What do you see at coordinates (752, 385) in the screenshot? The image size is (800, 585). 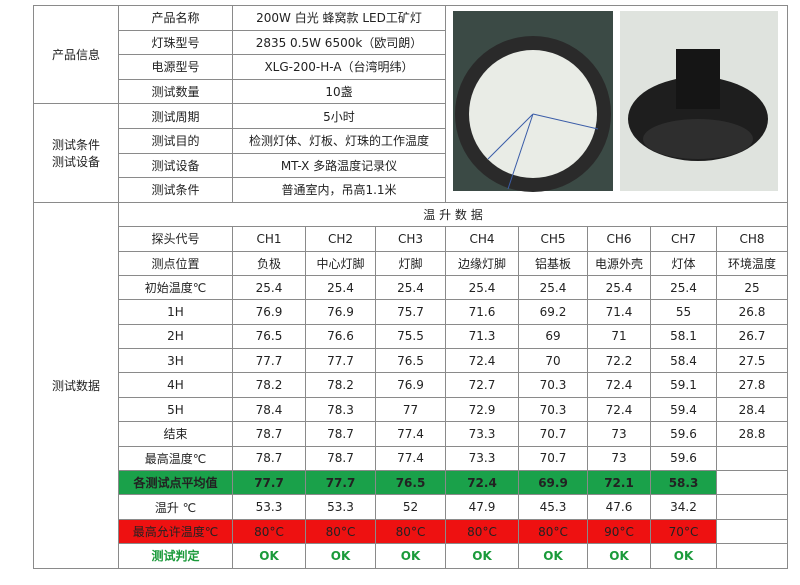 I see `cell: 27.8` at bounding box center [752, 385].